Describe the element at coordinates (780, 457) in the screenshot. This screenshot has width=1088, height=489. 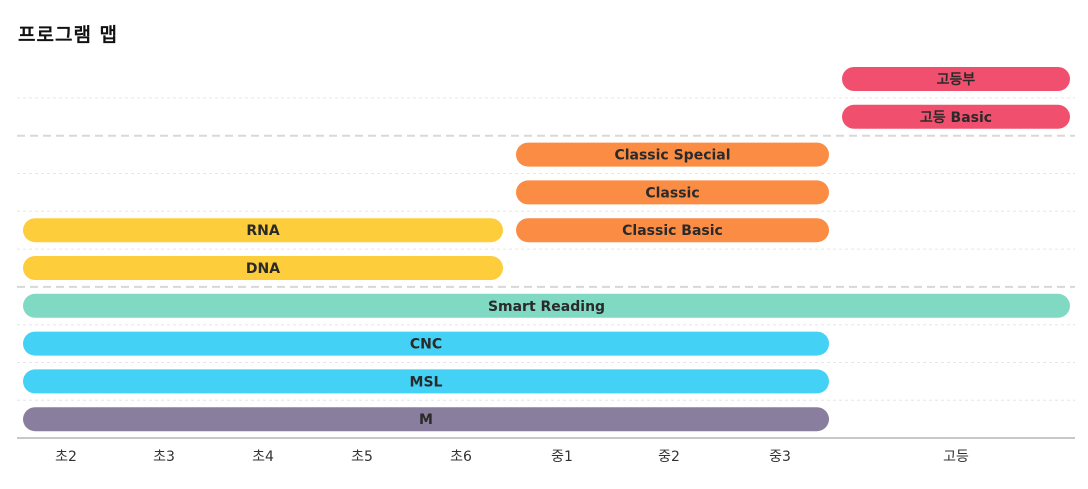
I see `x-tick-label: 중3` at that location.